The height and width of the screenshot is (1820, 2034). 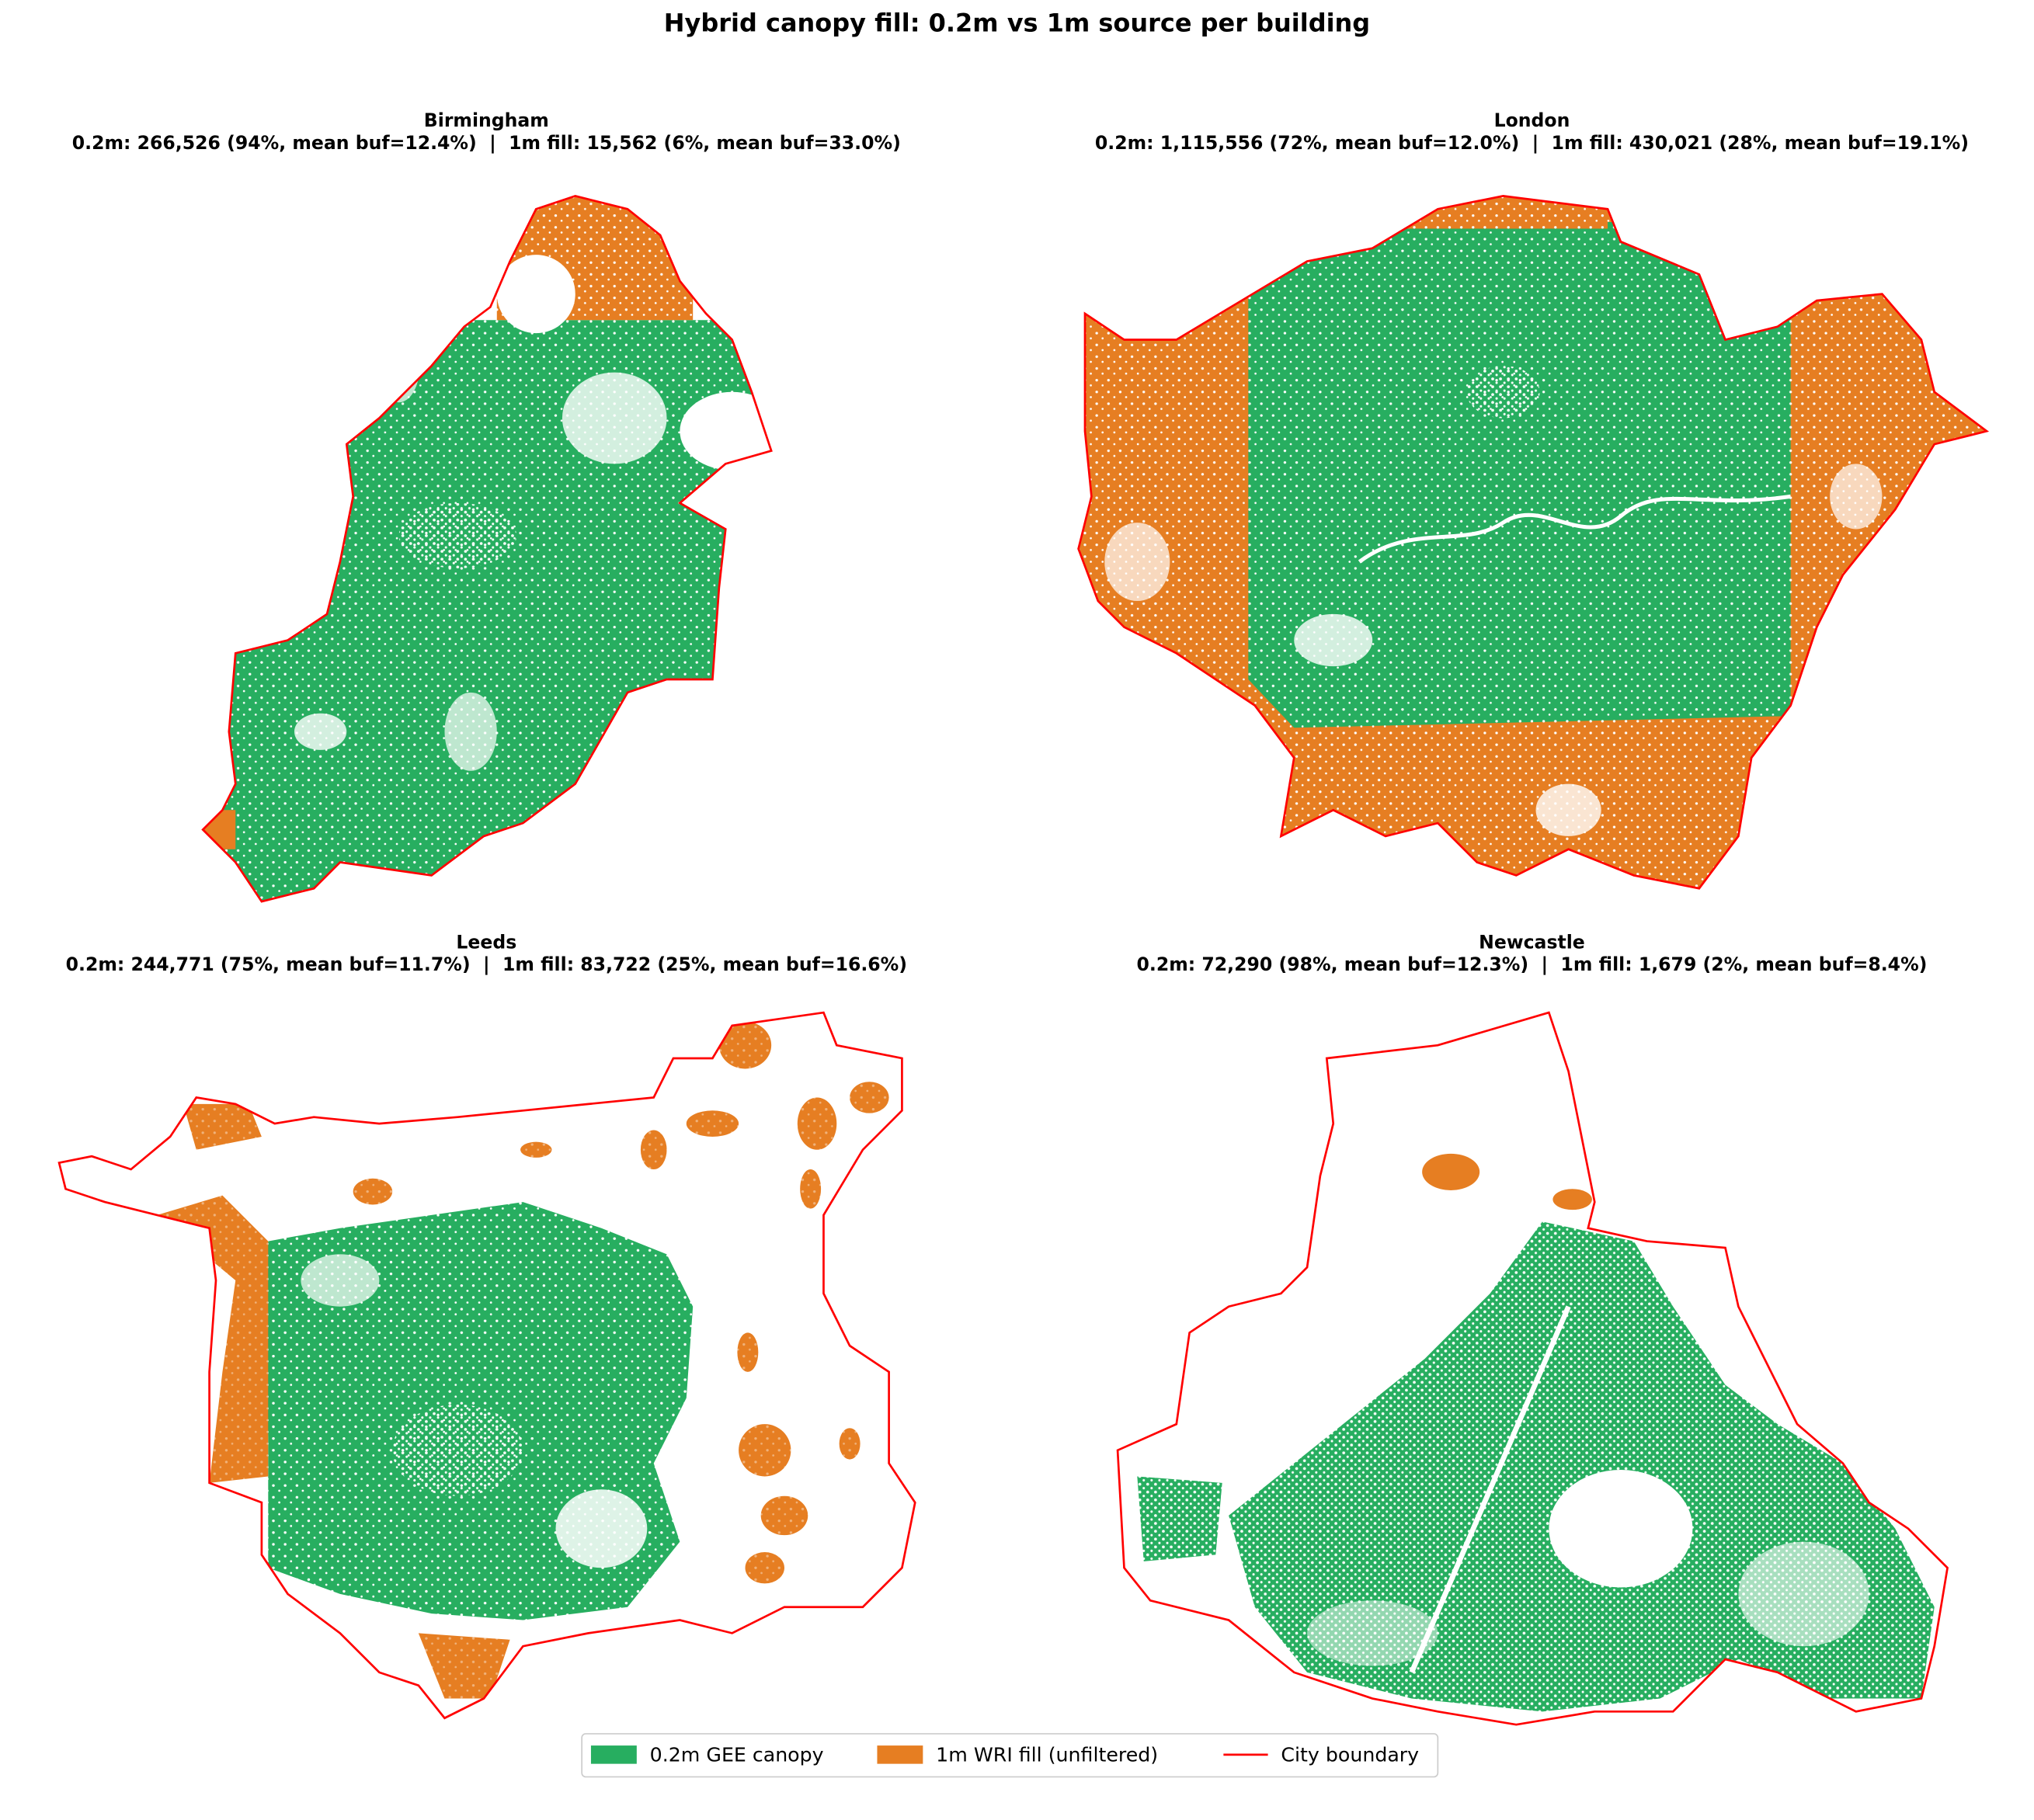 What do you see at coordinates (1451, 1171) in the screenshot?
I see `fill-area` at bounding box center [1451, 1171].